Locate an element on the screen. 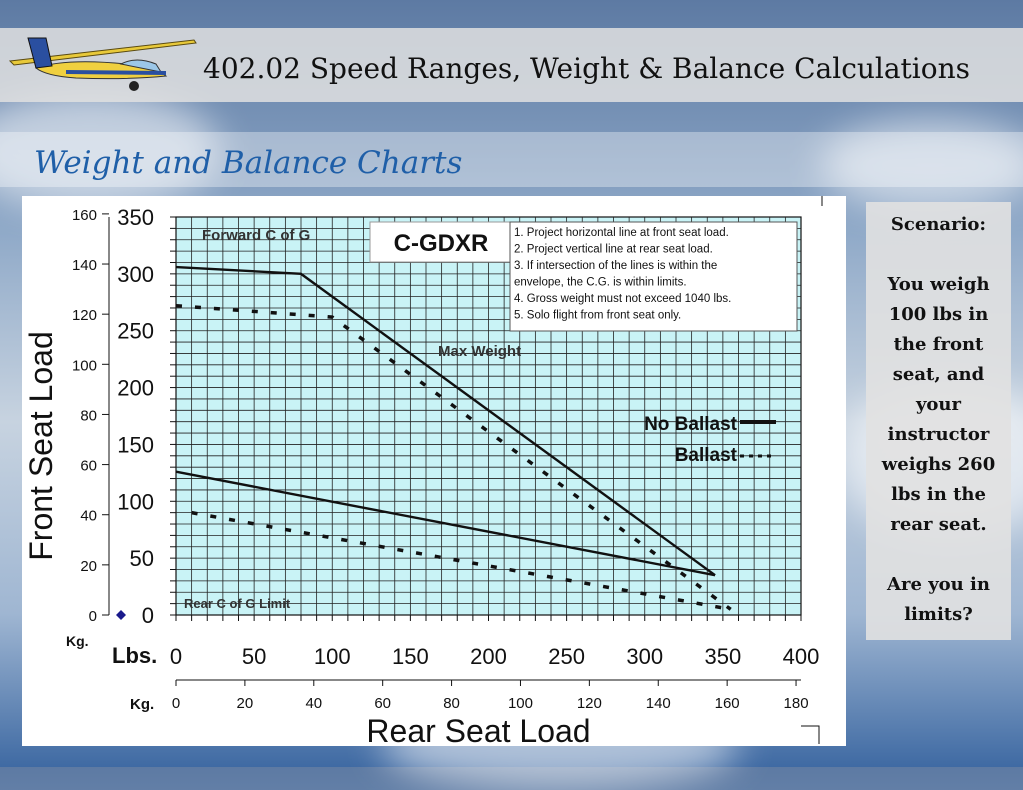 The image size is (1023, 790). scenario-question: Are you in limits? is located at coordinates (938, 599).